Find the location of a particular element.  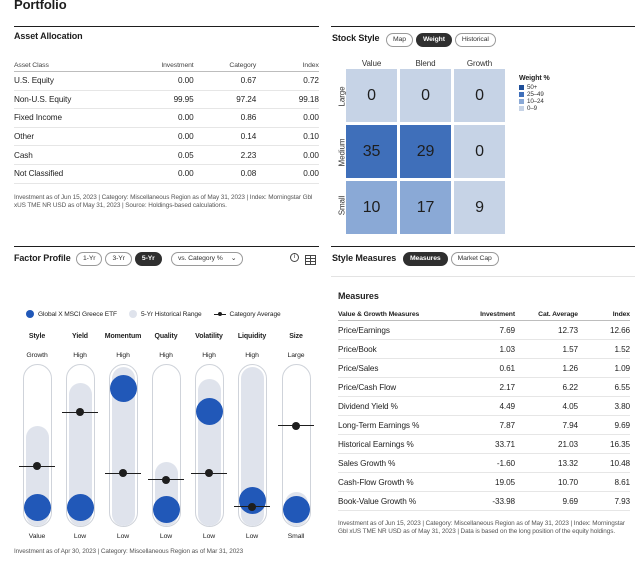

table-view-icon is located at coordinates (310, 261).